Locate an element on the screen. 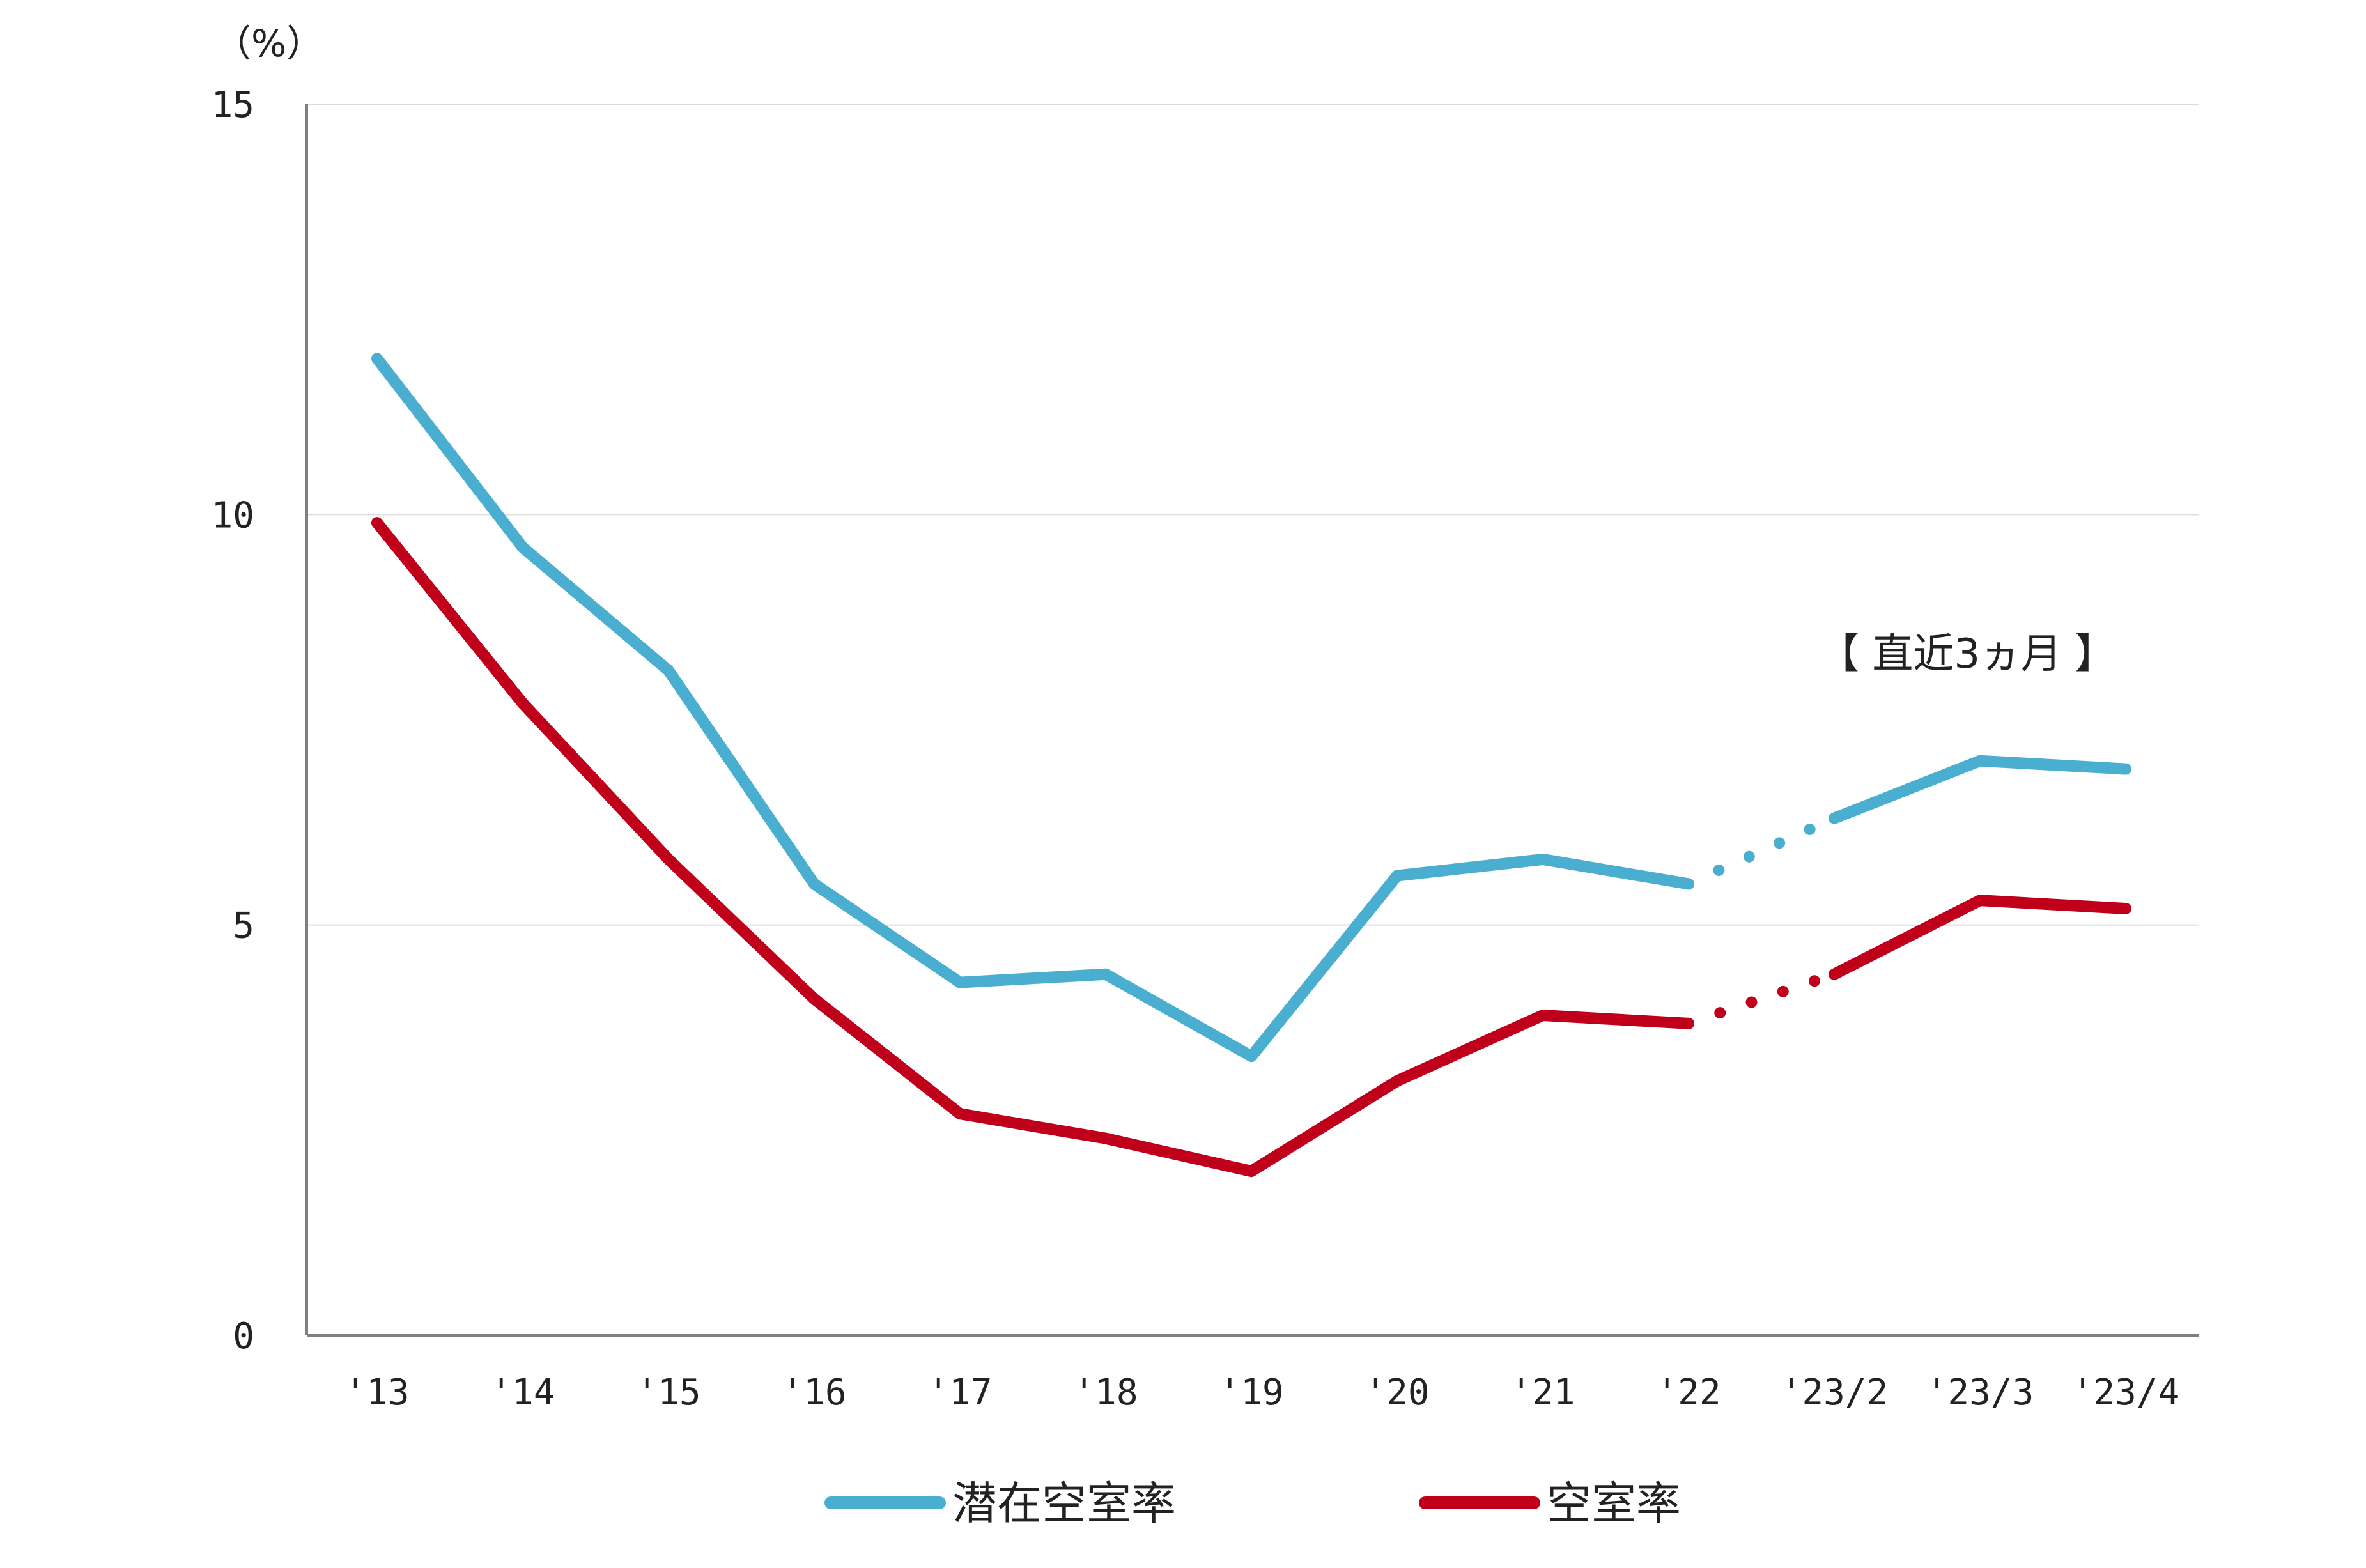  series-0-line-recent is located at coordinates (1980, 789).